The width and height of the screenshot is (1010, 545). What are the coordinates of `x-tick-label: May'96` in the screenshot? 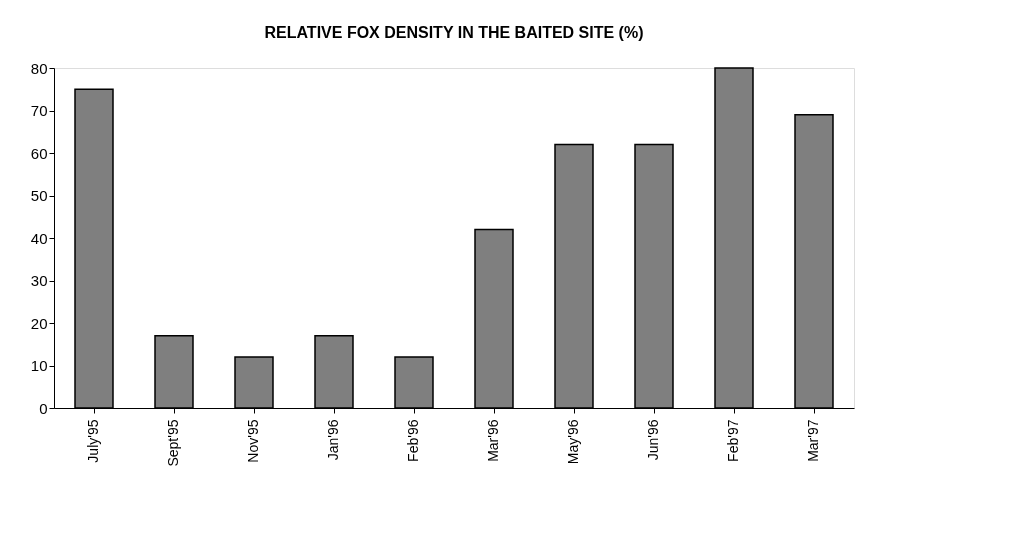 It's located at (573, 442).